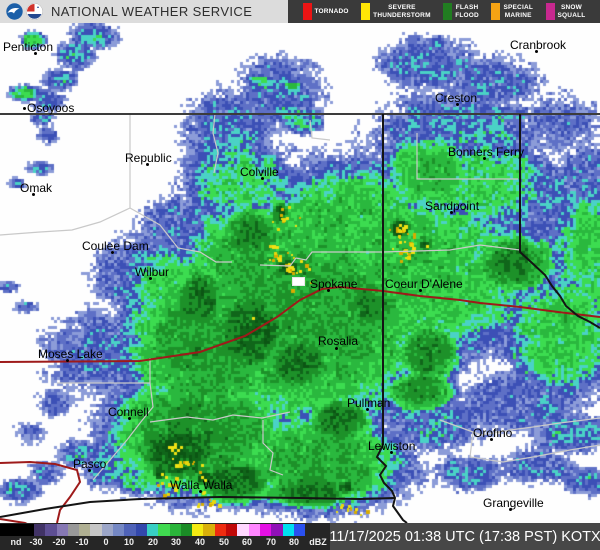  What do you see at coordinates (402, 11) in the screenshot?
I see `legend-label: SEVERE THUNDERSTORM` at bounding box center [402, 11].